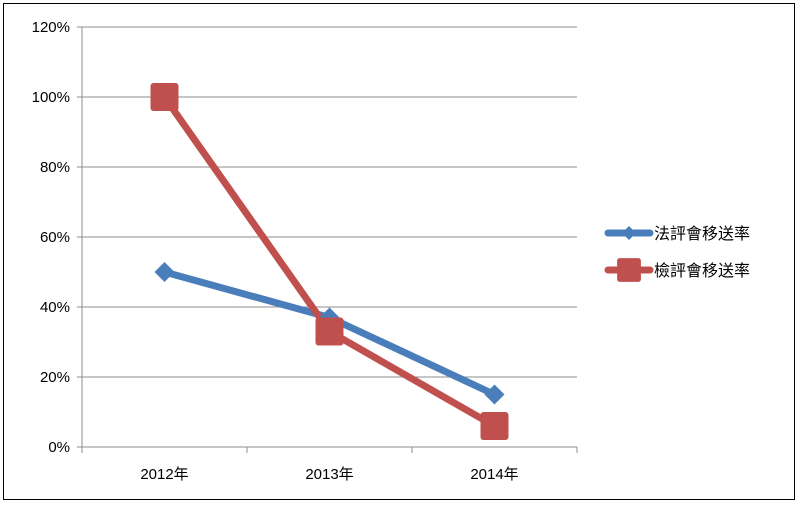 This screenshot has width=800, height=505. Describe the element at coordinates (55, 307) in the screenshot. I see `y-tick-label: 40%` at that location.